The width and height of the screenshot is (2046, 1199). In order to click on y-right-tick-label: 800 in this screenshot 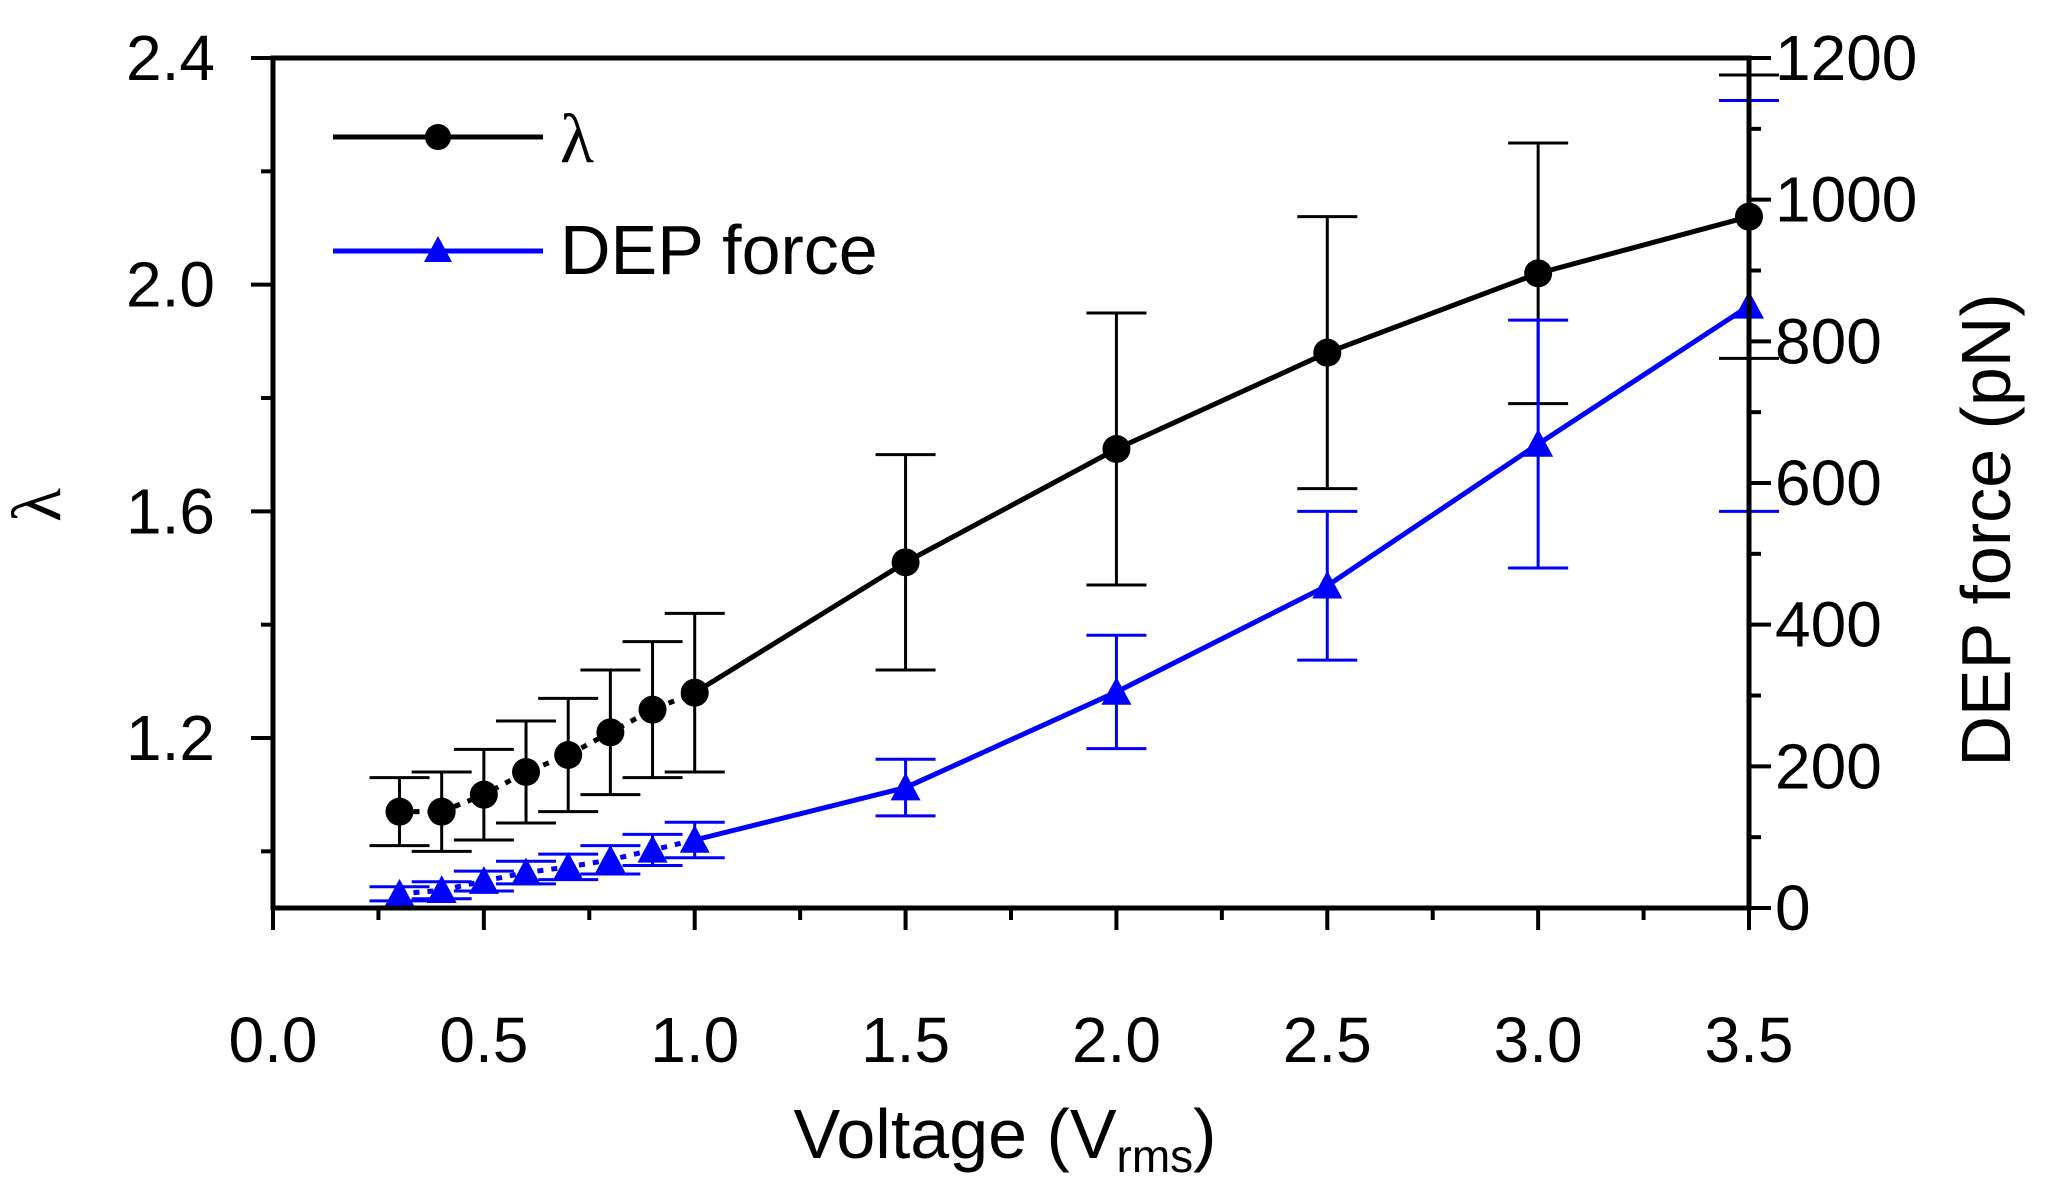, I will do `click(1828, 341)`.